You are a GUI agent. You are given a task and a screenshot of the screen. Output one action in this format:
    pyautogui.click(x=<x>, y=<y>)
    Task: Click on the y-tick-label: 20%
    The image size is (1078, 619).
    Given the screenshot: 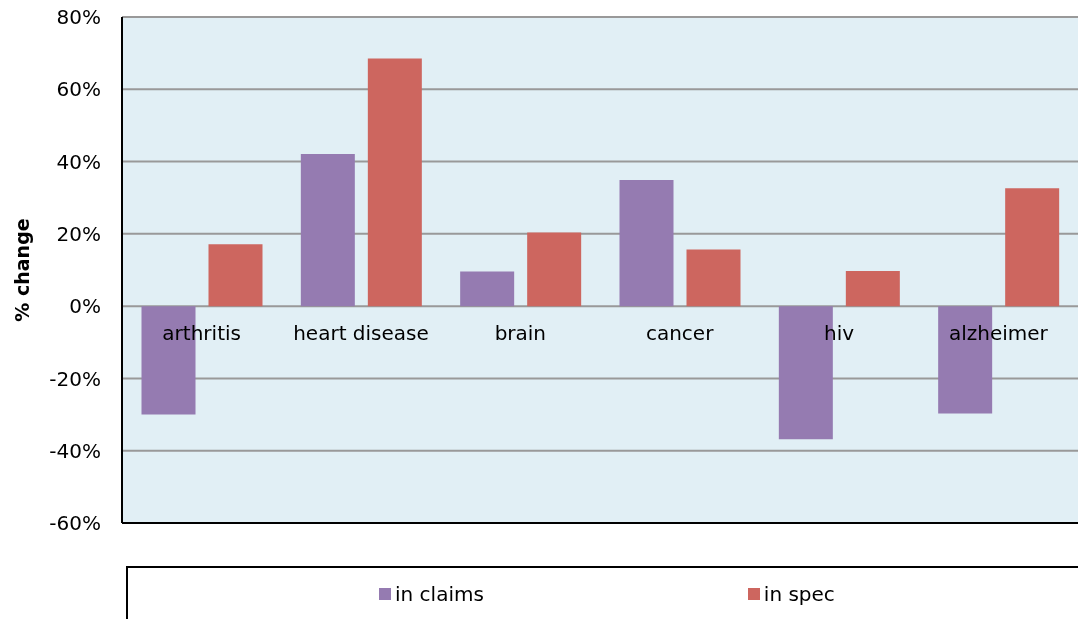 What is the action you would take?
    pyautogui.click(x=78, y=233)
    